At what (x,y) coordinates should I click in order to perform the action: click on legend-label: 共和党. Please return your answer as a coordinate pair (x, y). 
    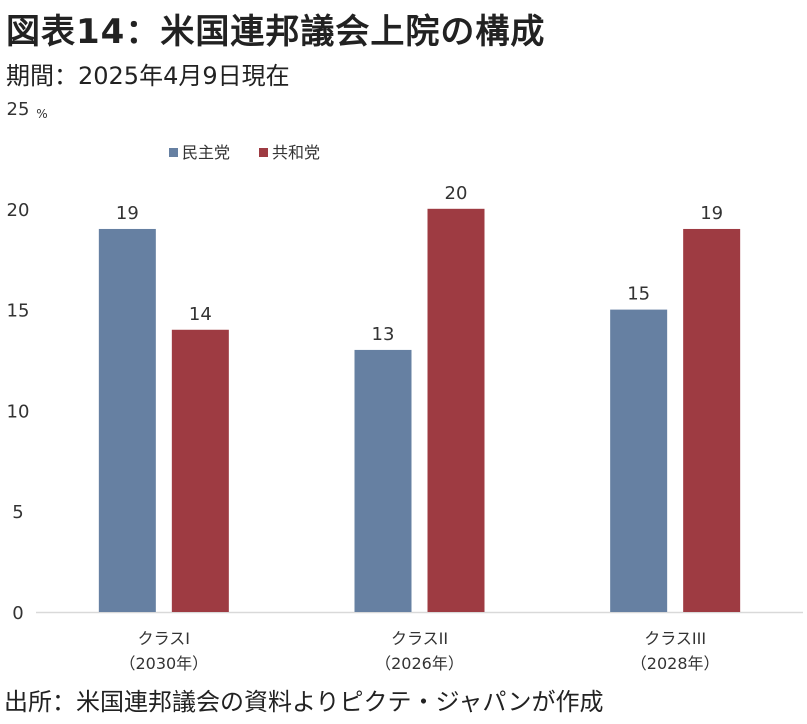
    Looking at the image, I should click on (296, 152).